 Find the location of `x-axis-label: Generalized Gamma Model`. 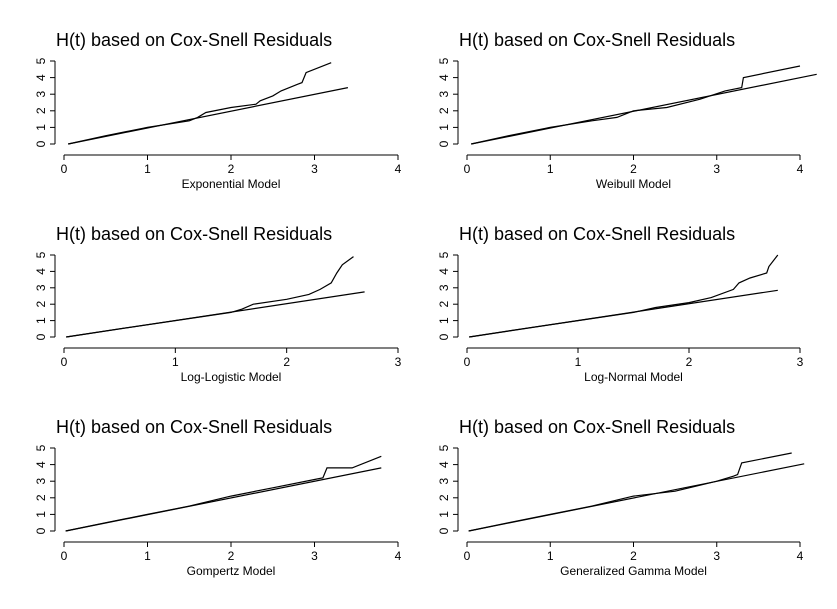

x-axis-label: Generalized Gamma Model is located at coordinates (633, 571).